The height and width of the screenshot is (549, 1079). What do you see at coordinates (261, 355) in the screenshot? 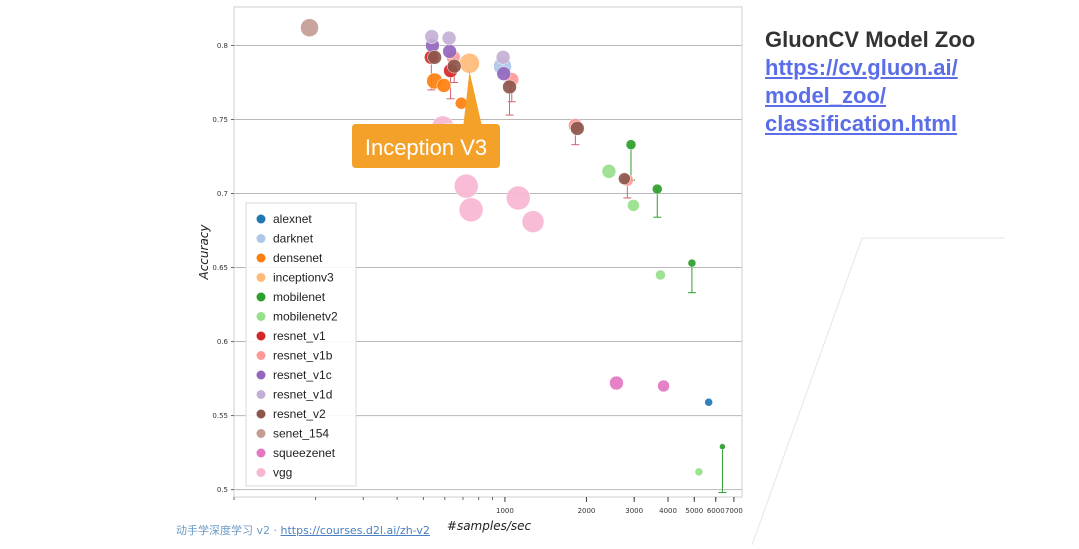
I see `legend-swatch-resnet_v1b` at bounding box center [261, 355].